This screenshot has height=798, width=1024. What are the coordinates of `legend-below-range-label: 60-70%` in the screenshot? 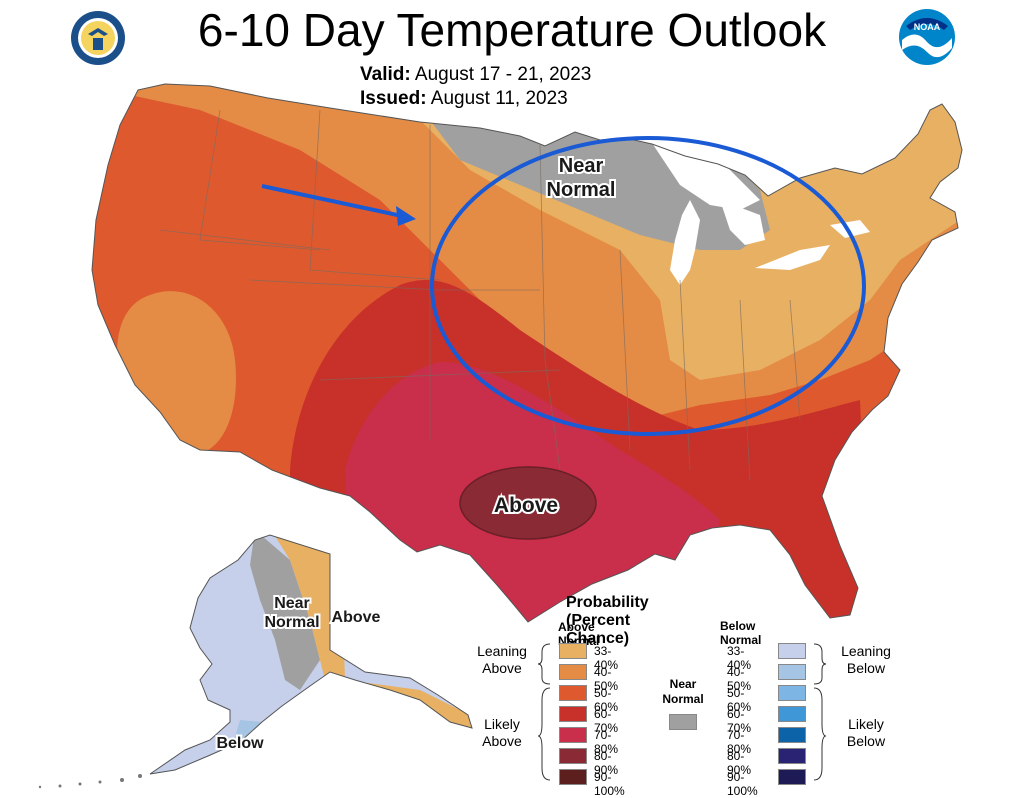 It's located at (739, 721).